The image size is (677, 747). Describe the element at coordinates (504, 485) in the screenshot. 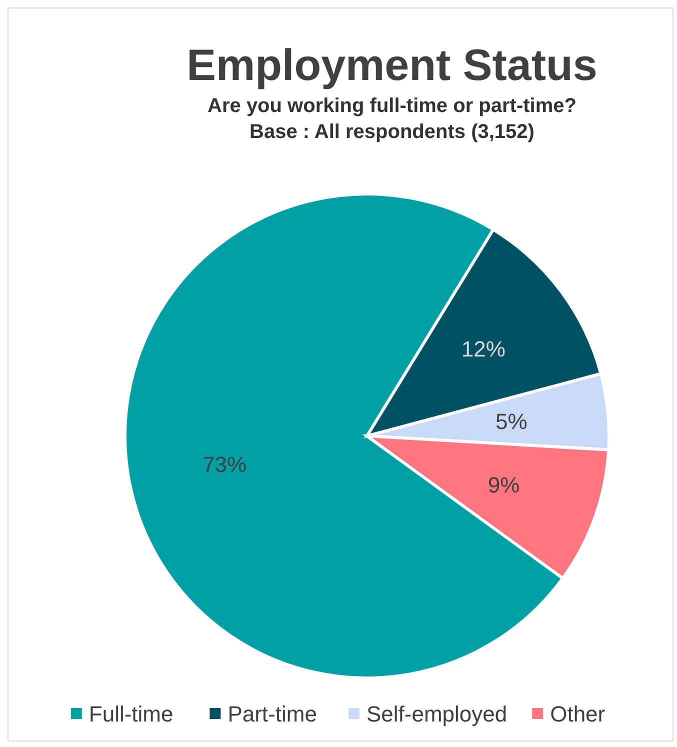

I see `data-label: 9%` at that location.